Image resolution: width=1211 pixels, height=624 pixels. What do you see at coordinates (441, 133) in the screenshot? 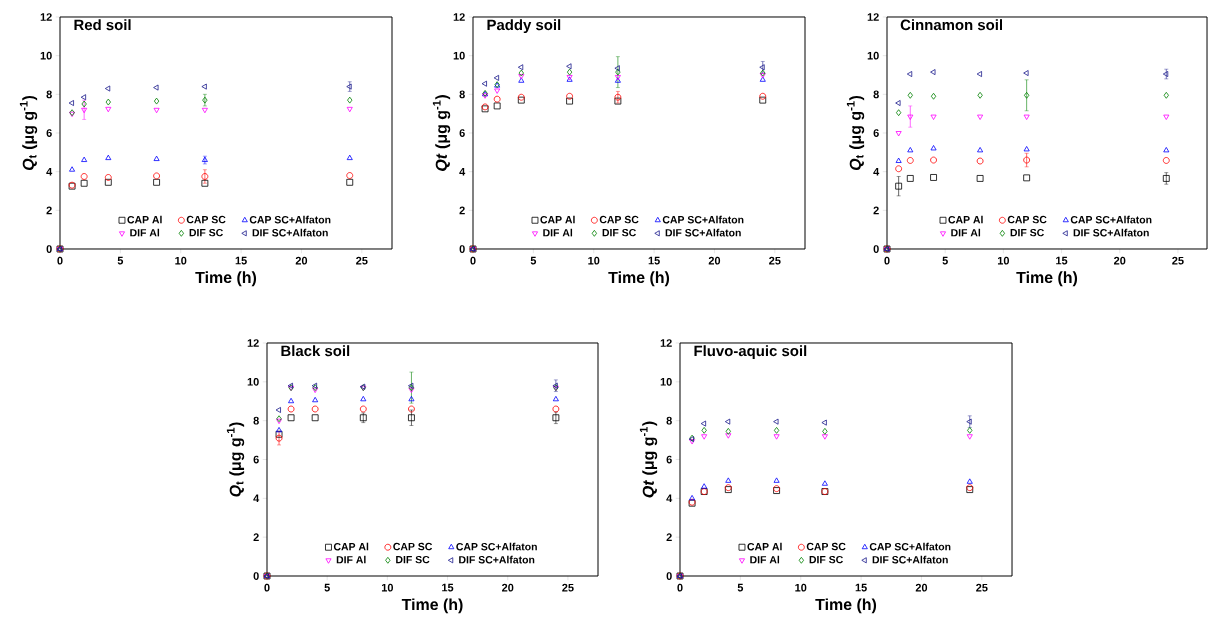
I see `y-axis-title: Qt (μg g$^{-1}$)` at bounding box center [441, 133].